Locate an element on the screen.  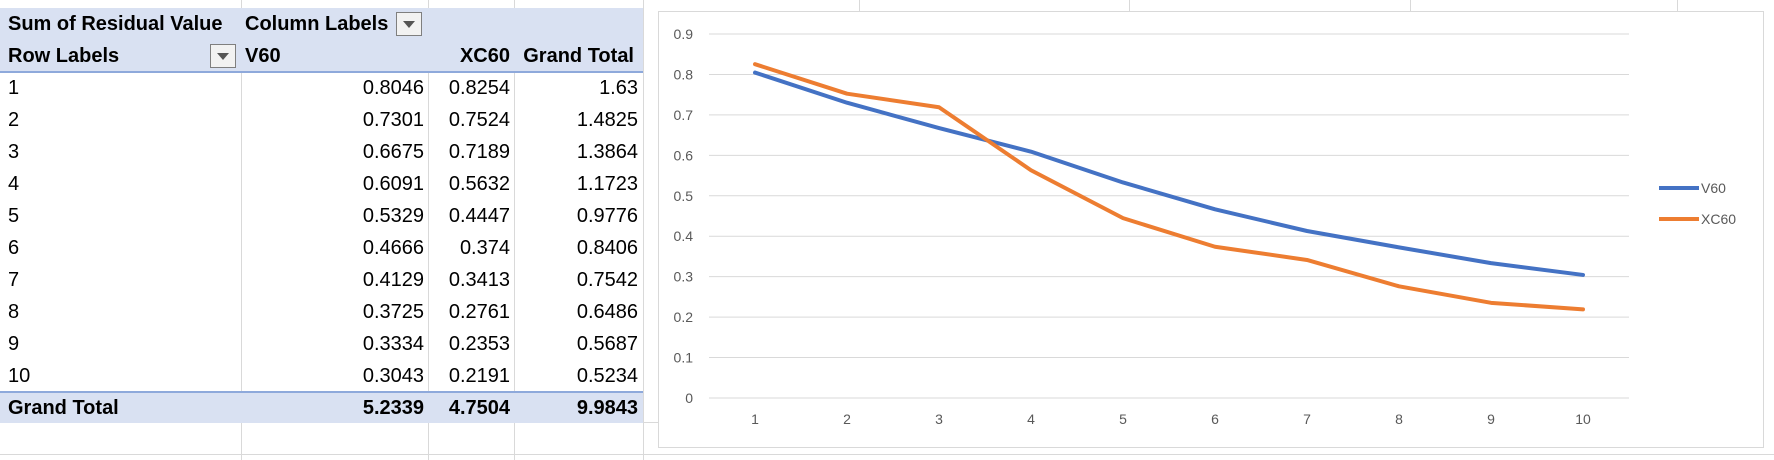
row-label: 4 is located at coordinates (14, 184).